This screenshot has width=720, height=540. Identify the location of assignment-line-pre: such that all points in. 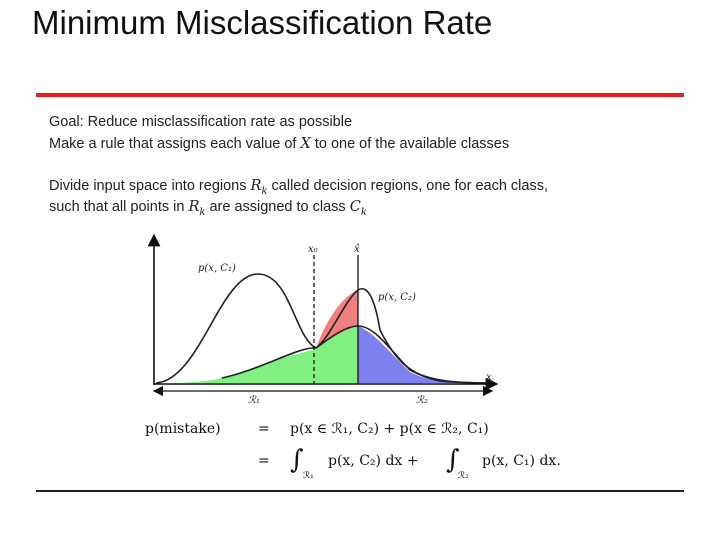
(119, 207).